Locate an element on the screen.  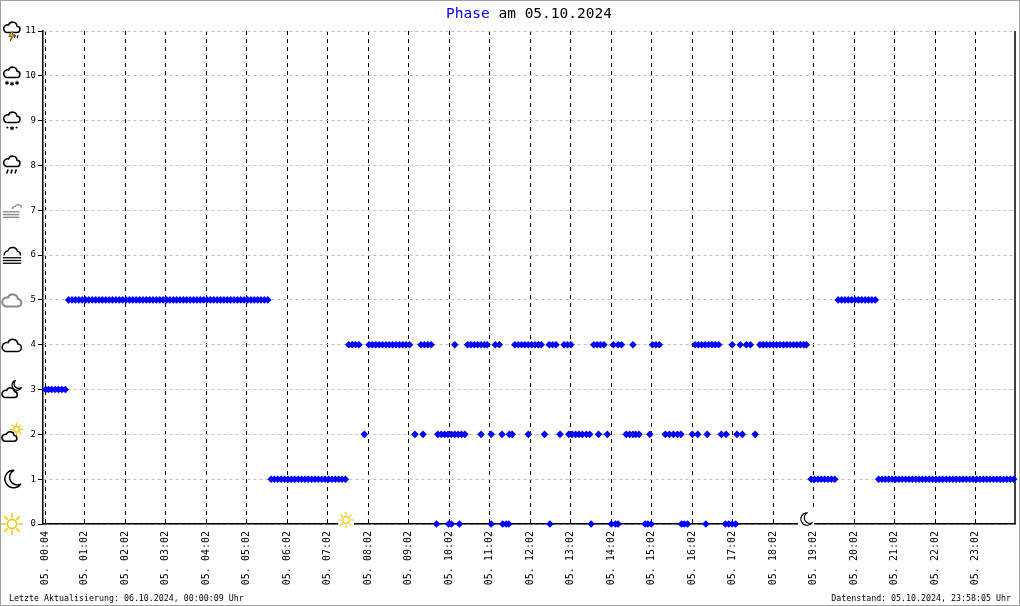
y-tick-label: 11 is located at coordinates (30, 30).